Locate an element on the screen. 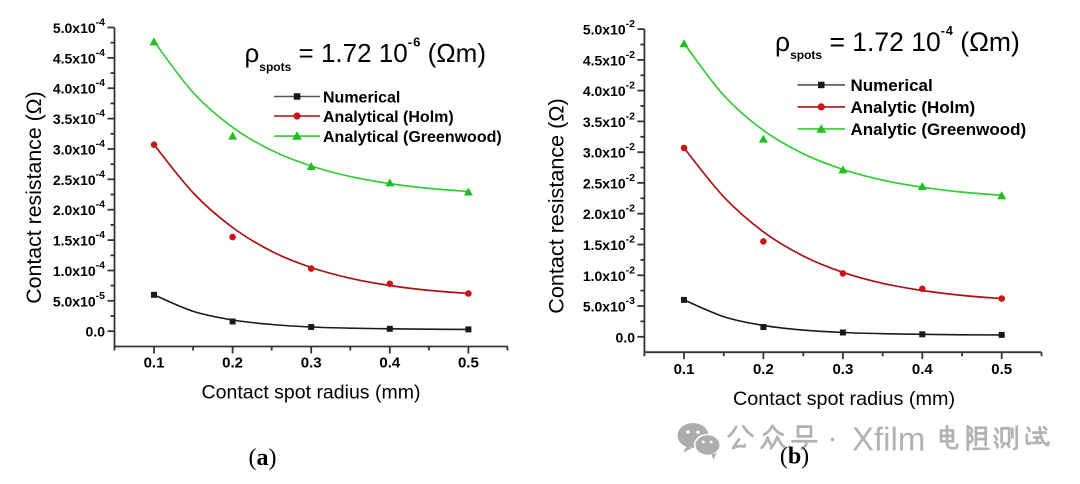 This screenshot has width=1080, height=484. svg-text: Analytic (Greenwood) is located at coordinates (939, 129).